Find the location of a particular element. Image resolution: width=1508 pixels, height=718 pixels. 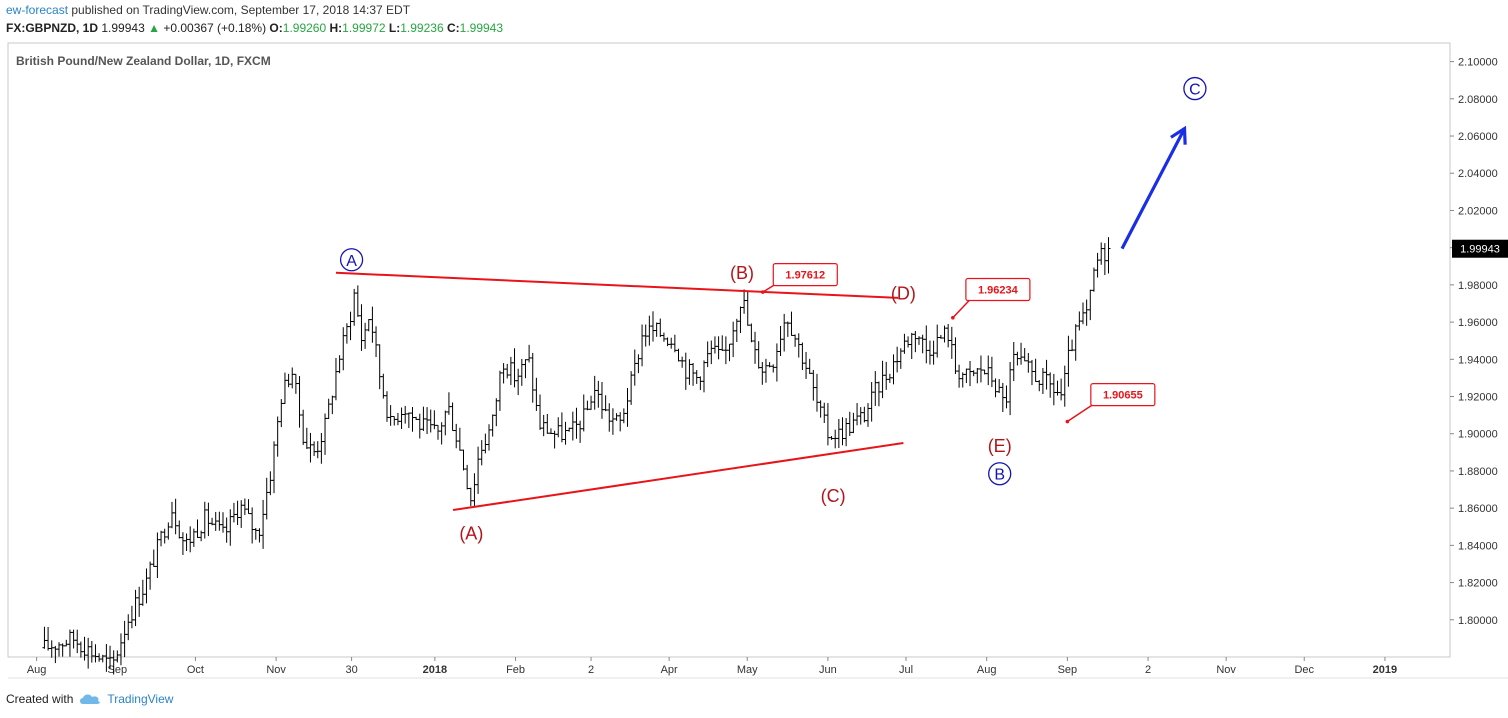

wave-label-C: (C) is located at coordinates (833, 496).